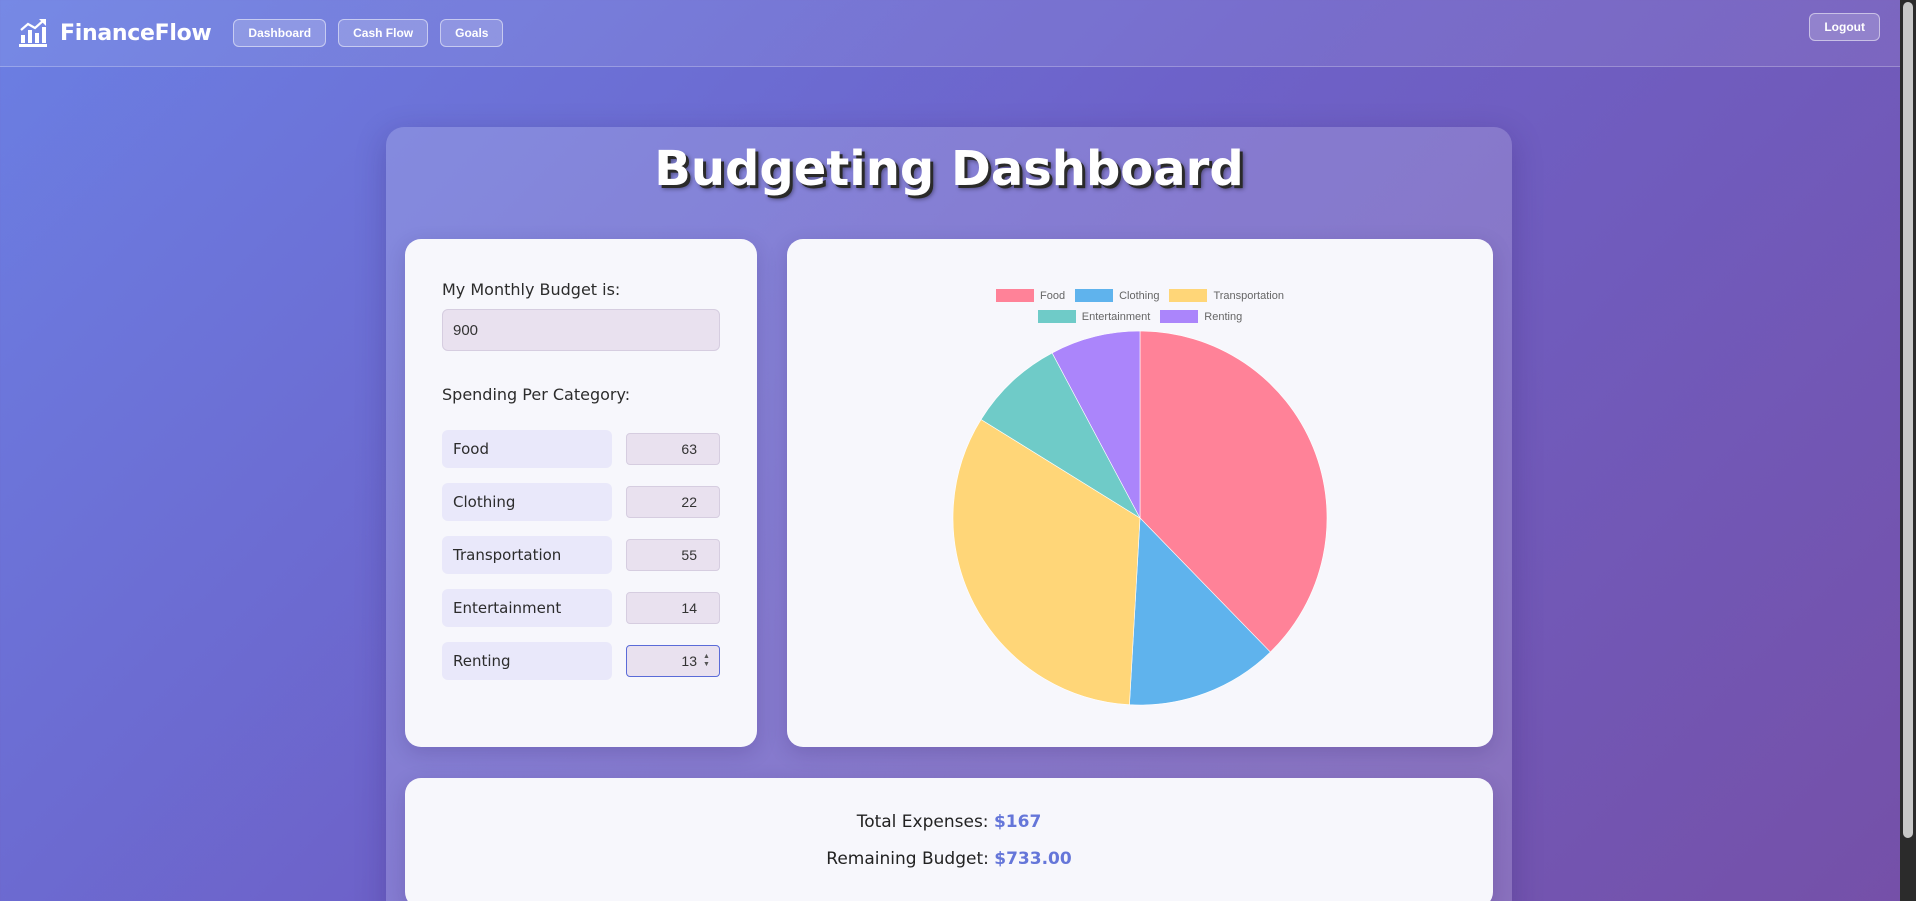 Image resolution: width=1916 pixels, height=901 pixels. What do you see at coordinates (706, 664) in the screenshot?
I see `spinner-down-icon: ▼` at bounding box center [706, 664].